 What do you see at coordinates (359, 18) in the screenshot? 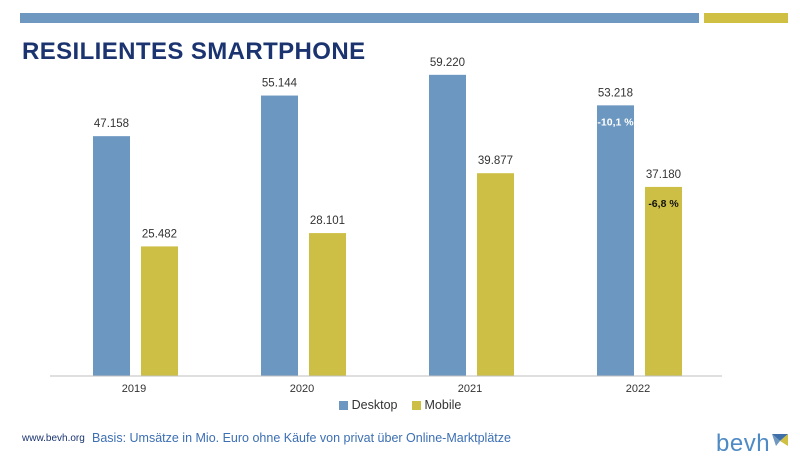
I see `header-bar-blue` at bounding box center [359, 18].